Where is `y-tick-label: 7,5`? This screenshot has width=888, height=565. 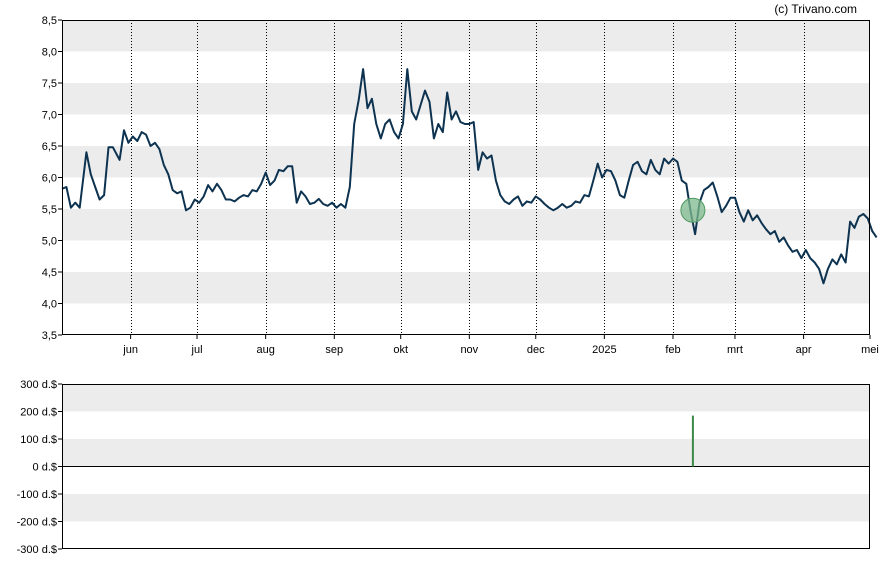 y-tick-label: 7,5 is located at coordinates (49, 84).